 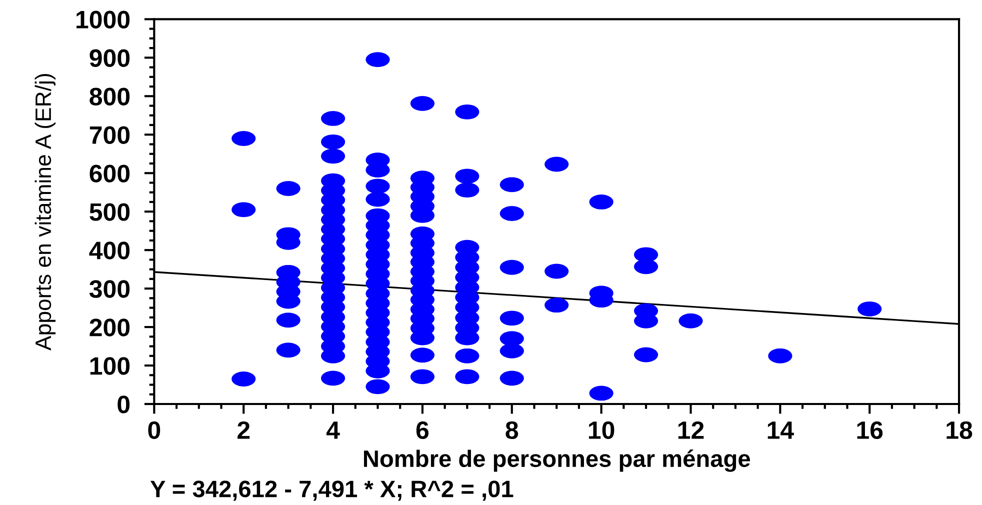 I want to click on y-tick-label: 600, so click(x=110, y=173).